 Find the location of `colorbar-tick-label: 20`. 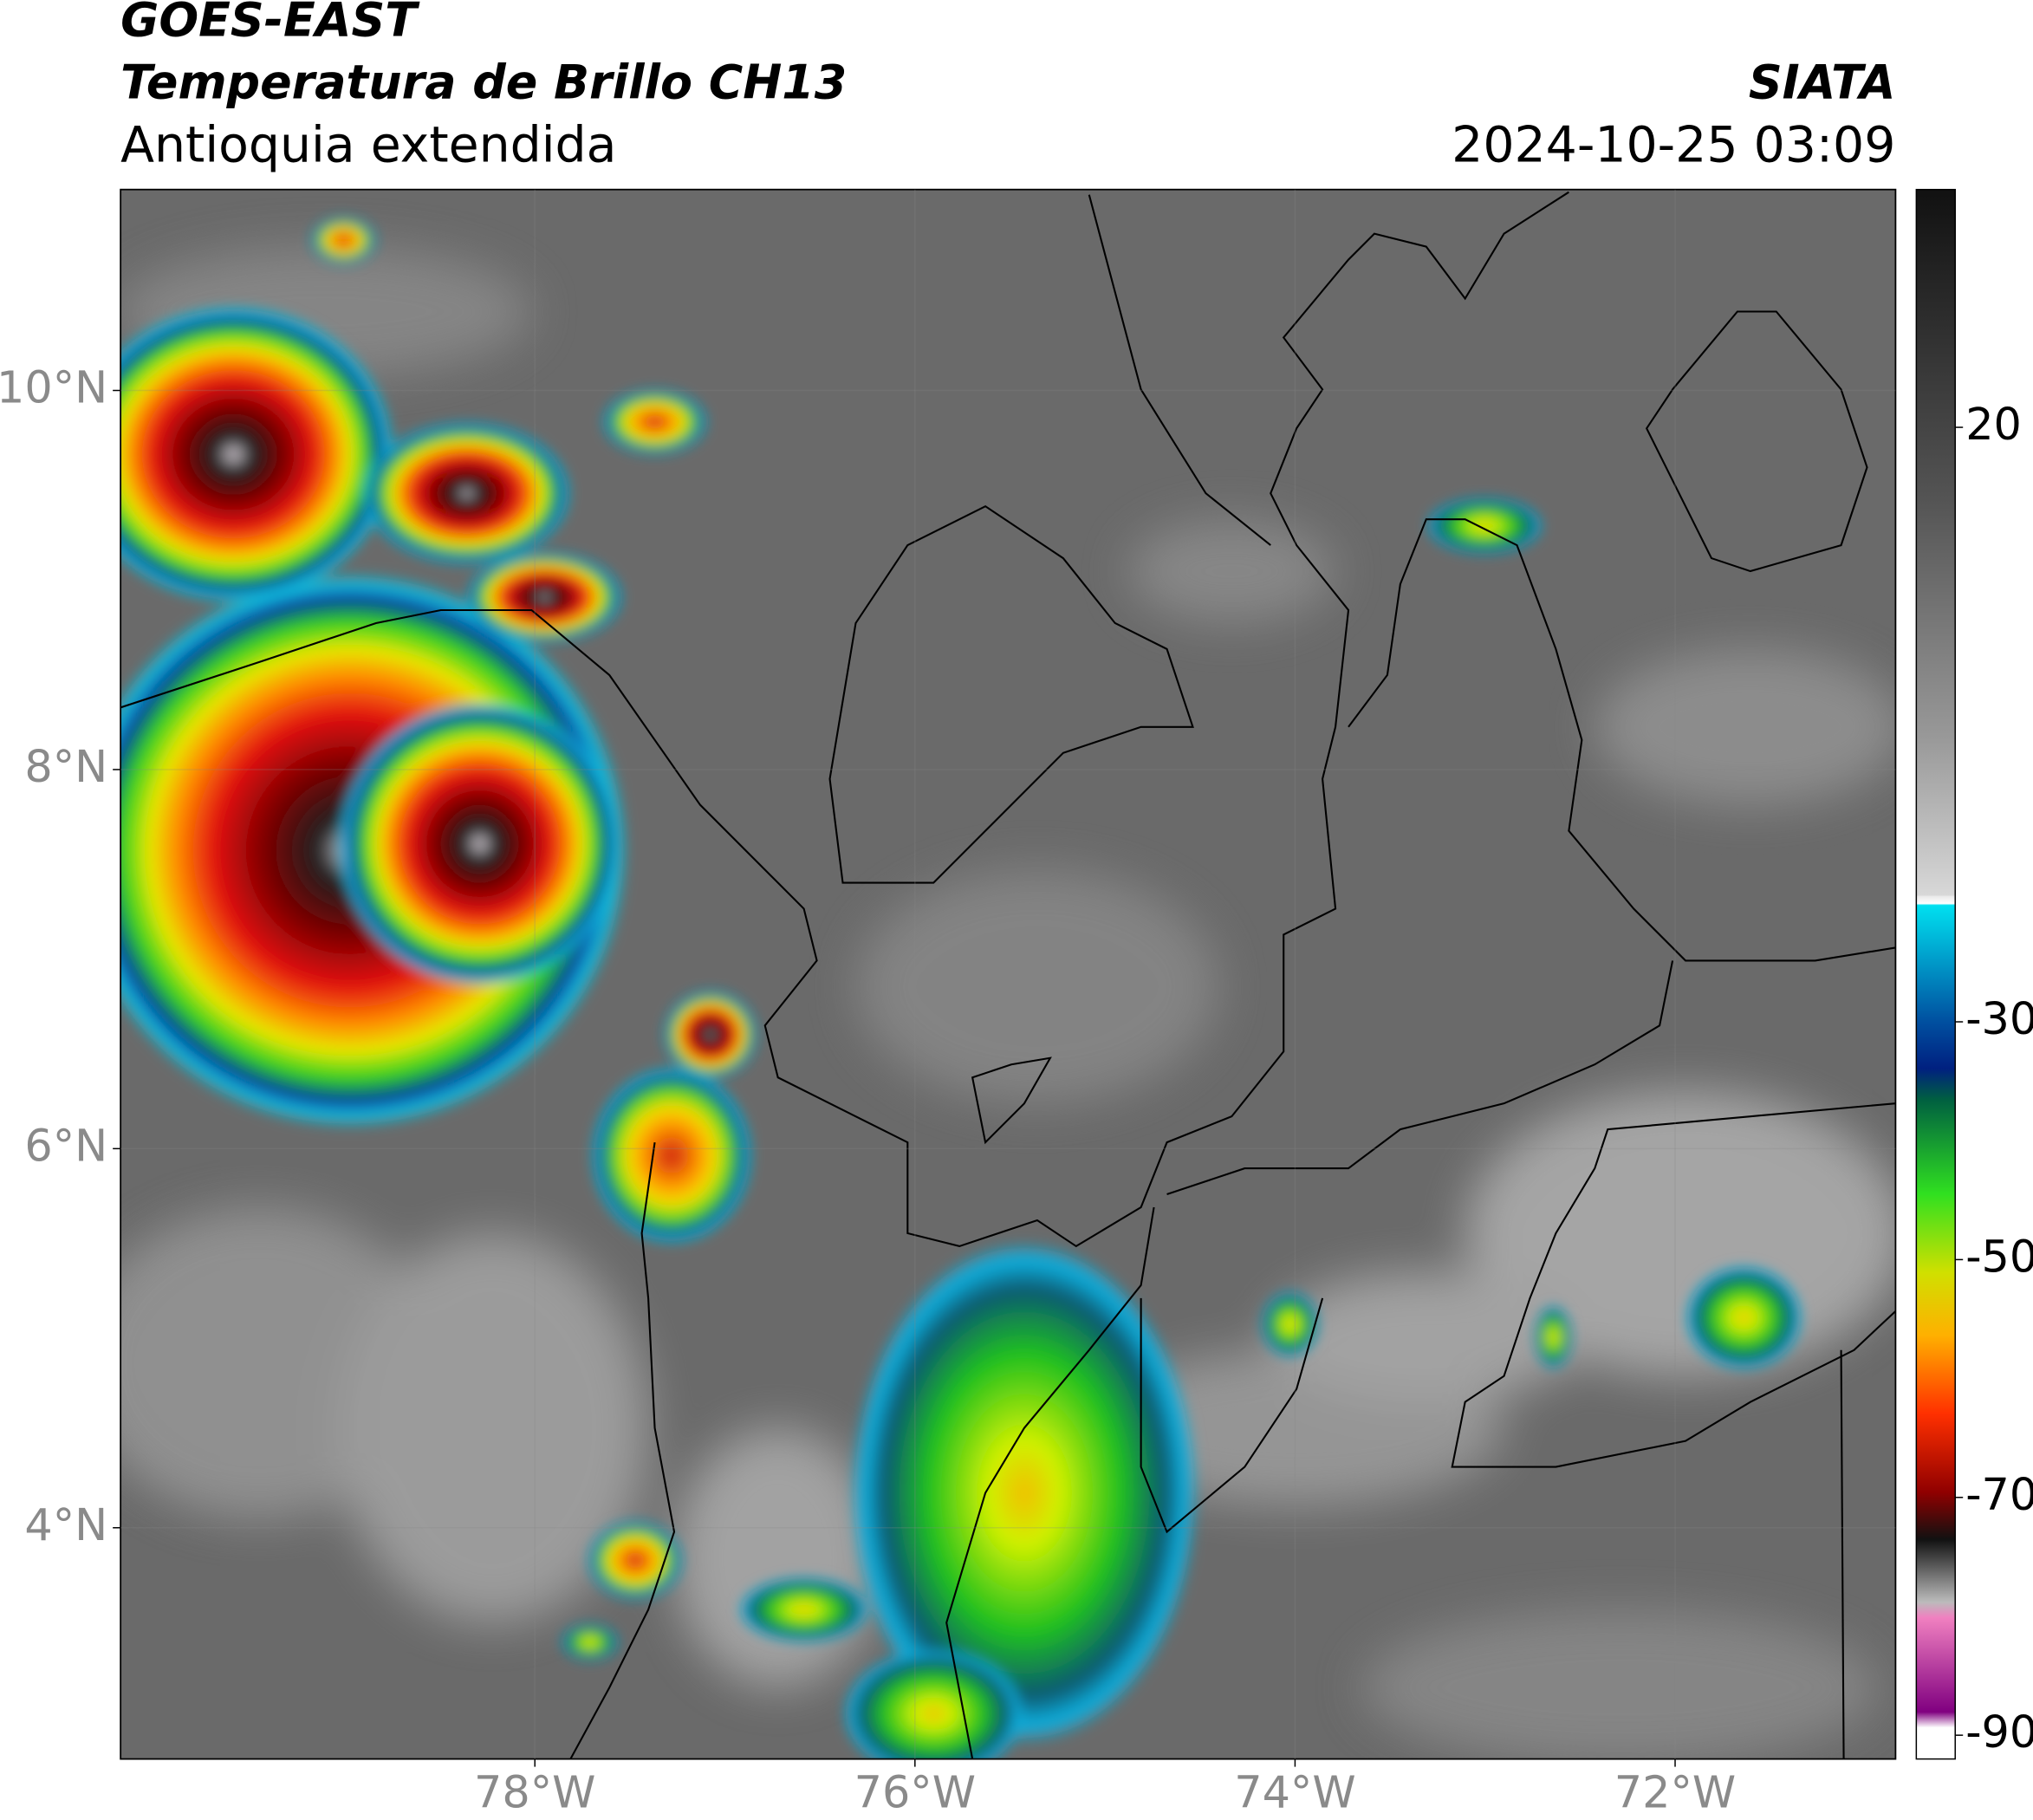

colorbar-tick-label: 20 is located at coordinates (1993, 425).